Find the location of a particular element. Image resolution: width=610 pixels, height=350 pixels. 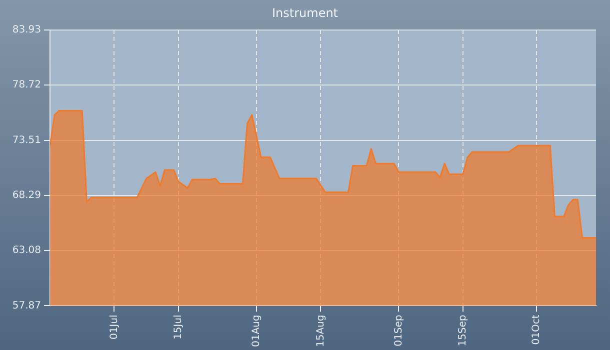

x-tick-label: 15Aug is located at coordinates (320, 331).